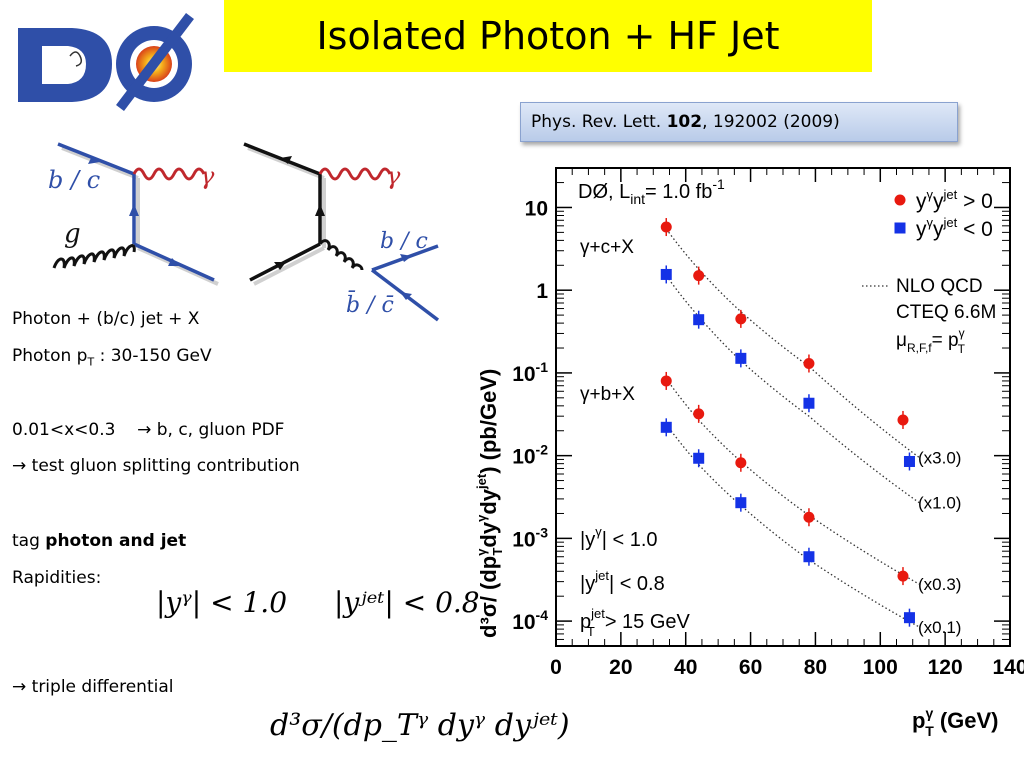  What do you see at coordinates (222, 602) in the screenshot?
I see `formula-rapidity-photon: |yᵞ| < 1.0` at bounding box center [222, 602].